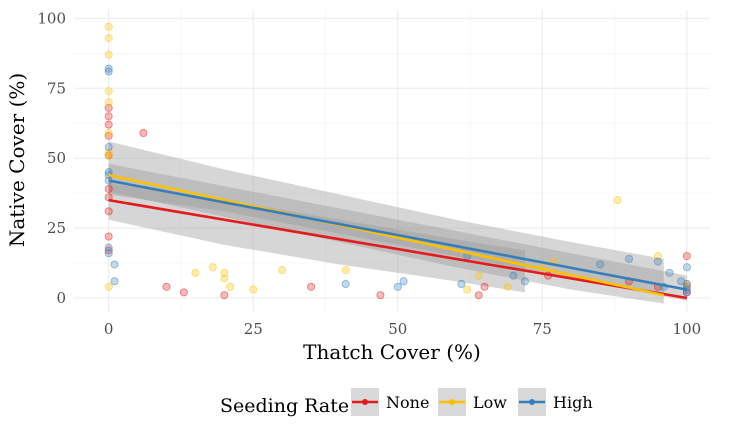 The width and height of the screenshot is (750, 437). Describe the element at coordinates (316, 238) in the screenshot. I see `confidence-band-none` at that location.